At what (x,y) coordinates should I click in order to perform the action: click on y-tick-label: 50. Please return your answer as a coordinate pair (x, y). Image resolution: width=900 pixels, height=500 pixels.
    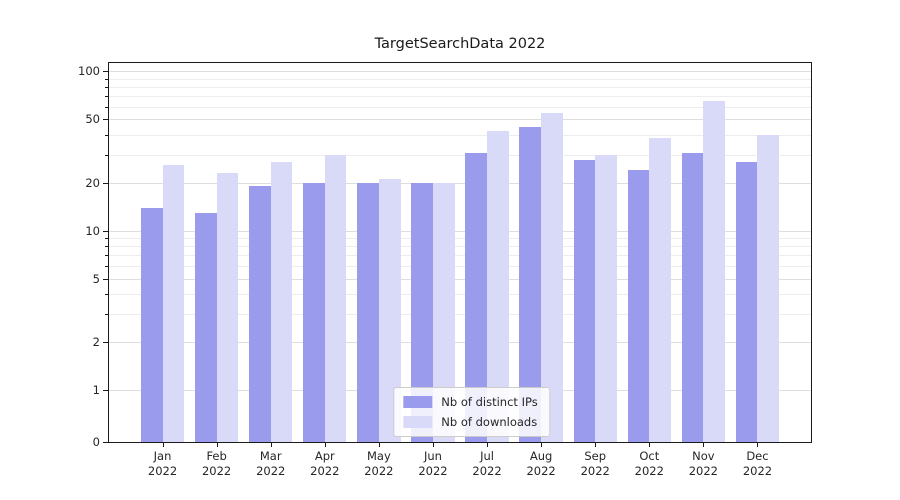
    Looking at the image, I should click on (92, 119).